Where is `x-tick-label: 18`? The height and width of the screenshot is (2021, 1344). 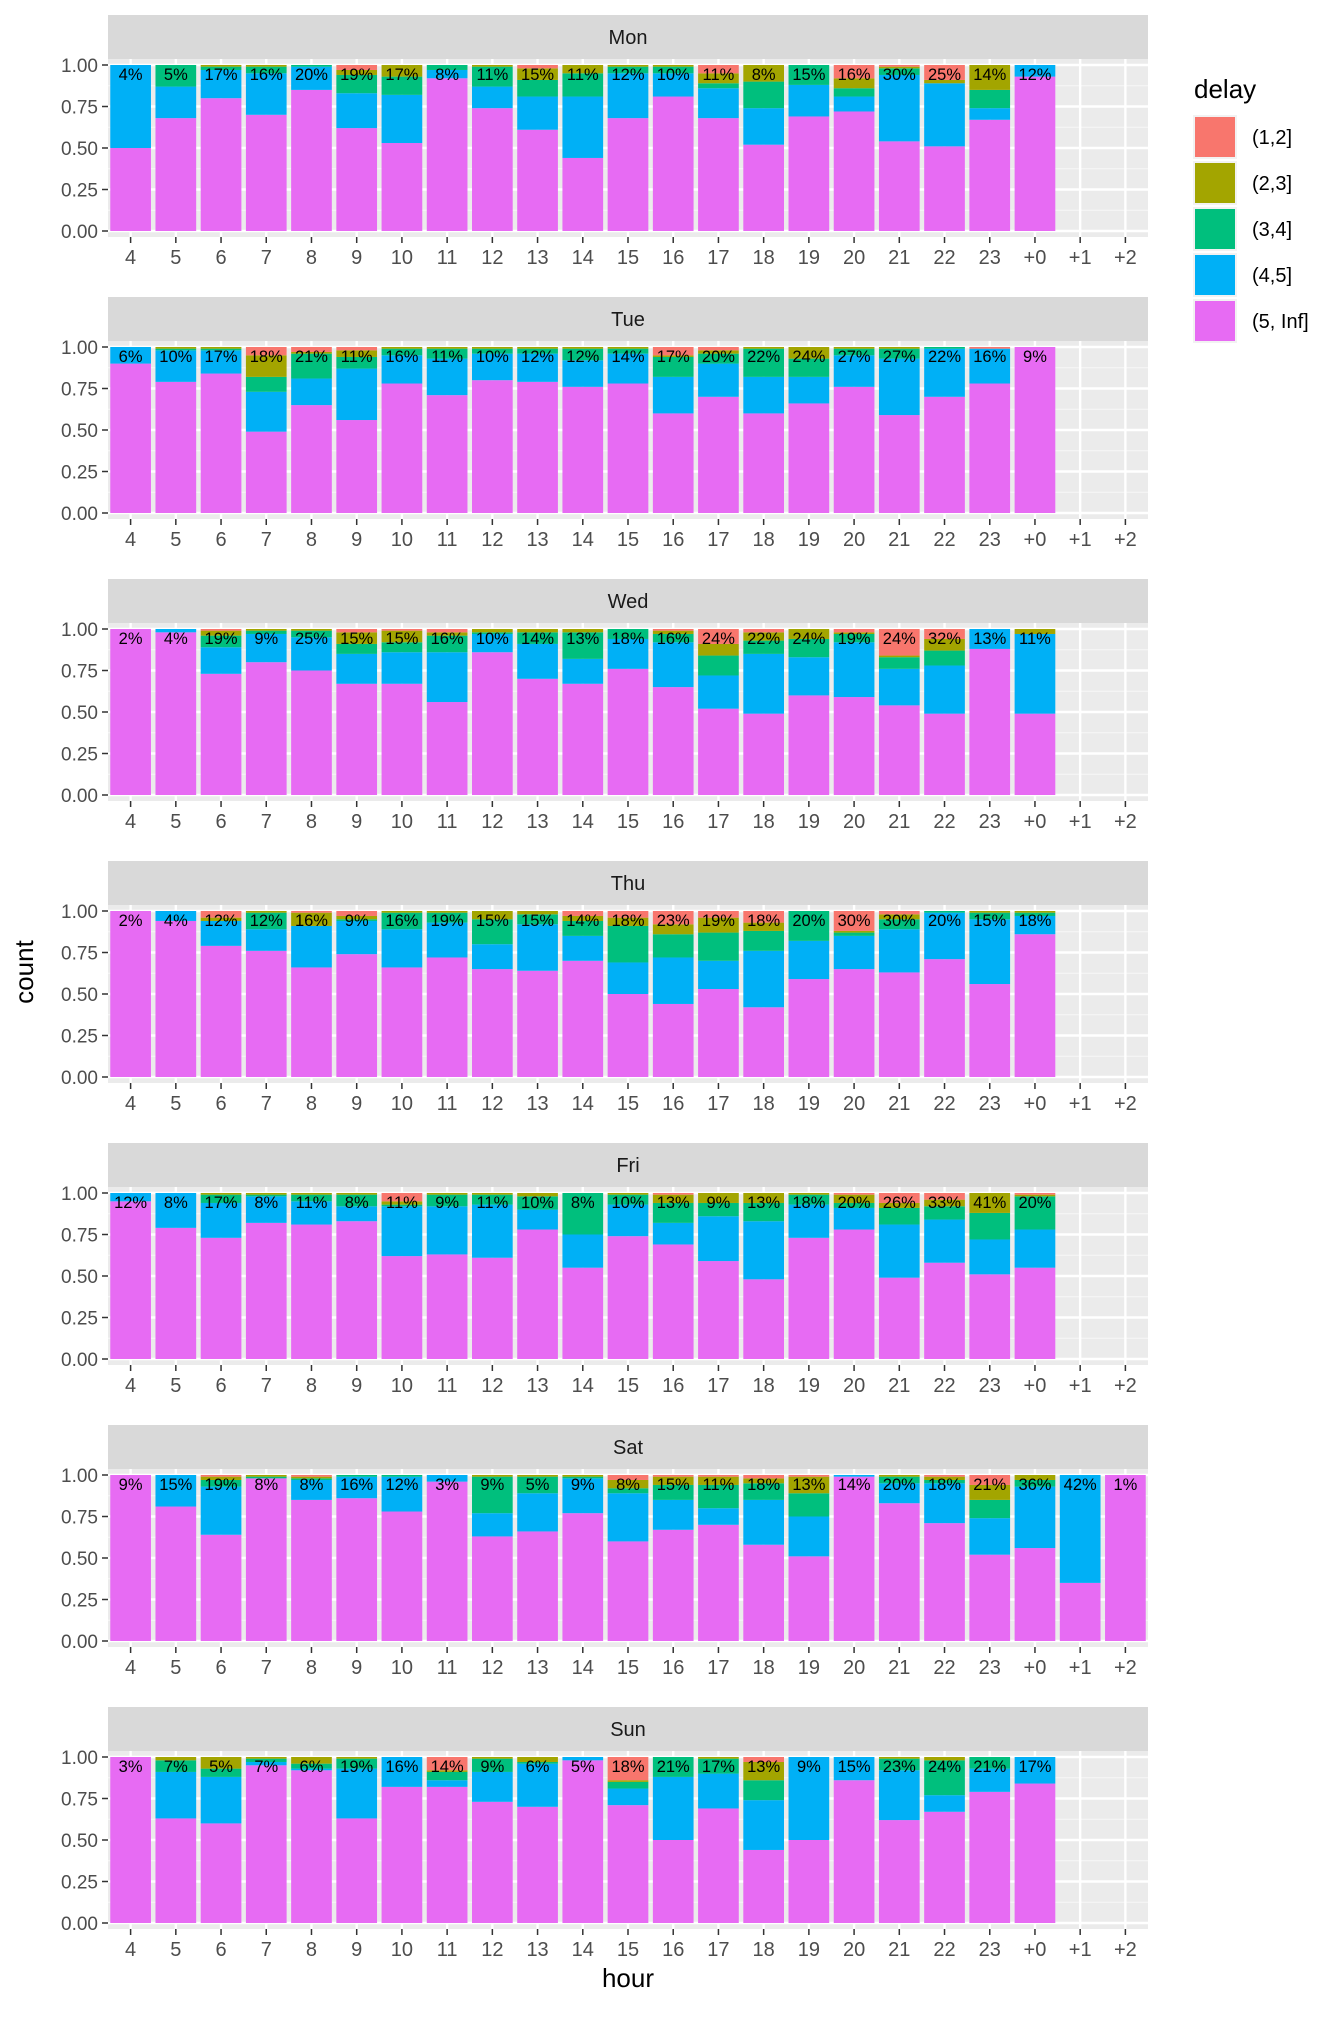 x-tick-label: 18 is located at coordinates (764, 1950).